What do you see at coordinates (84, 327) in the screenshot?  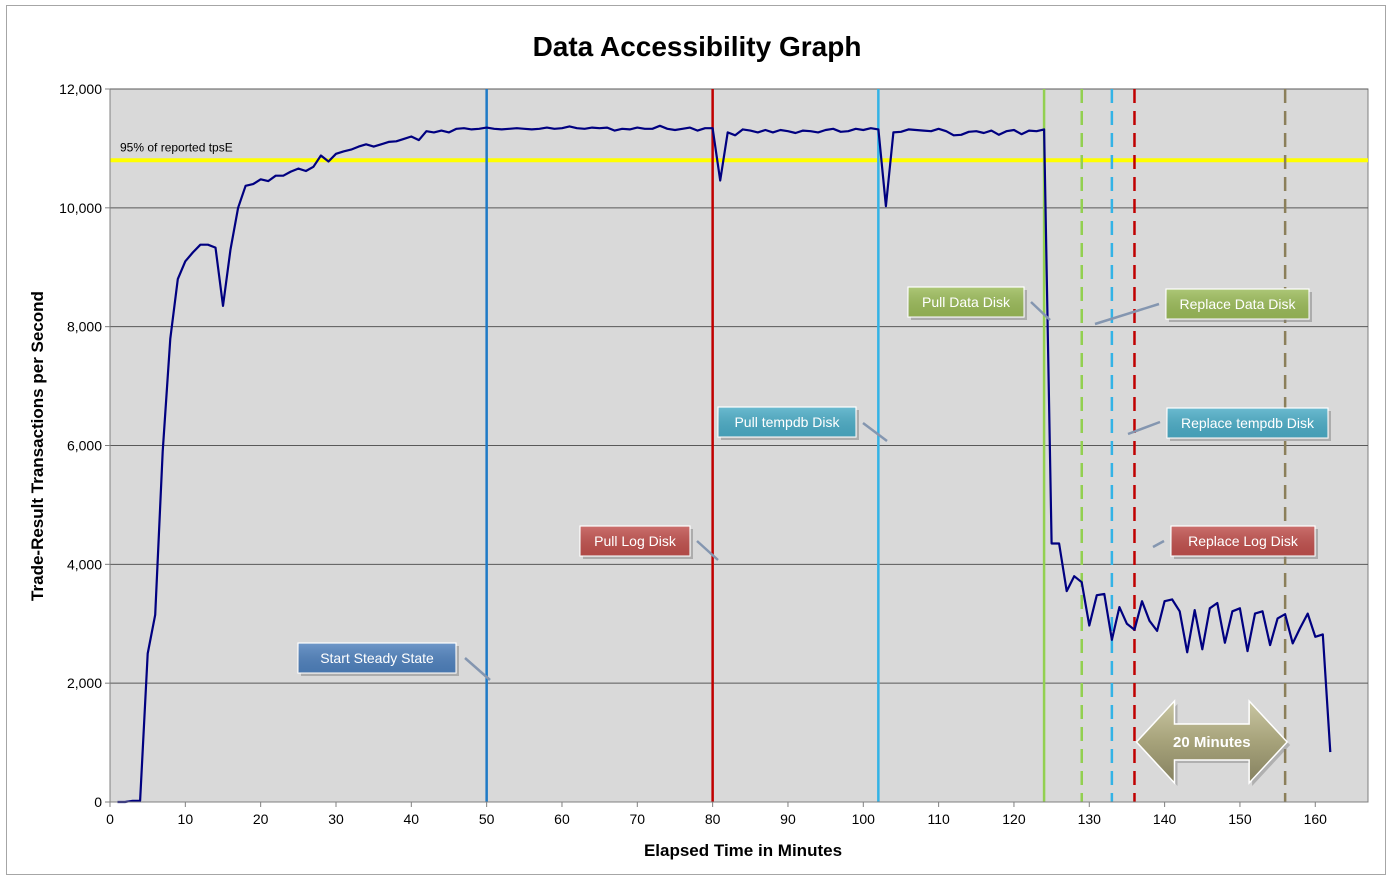 I see `y-tick-label: 8,000` at bounding box center [84, 327].